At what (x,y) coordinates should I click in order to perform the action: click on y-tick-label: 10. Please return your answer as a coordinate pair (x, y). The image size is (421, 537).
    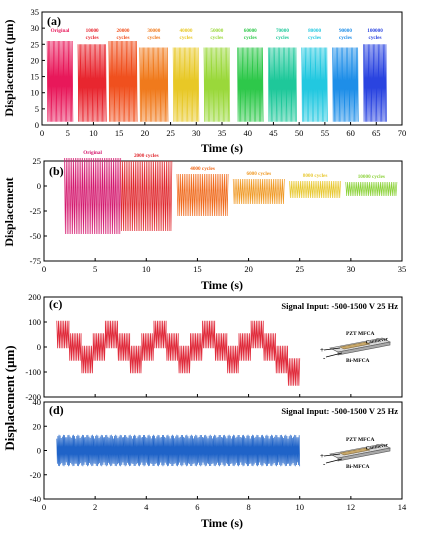
    Looking at the image, I should click on (35, 93).